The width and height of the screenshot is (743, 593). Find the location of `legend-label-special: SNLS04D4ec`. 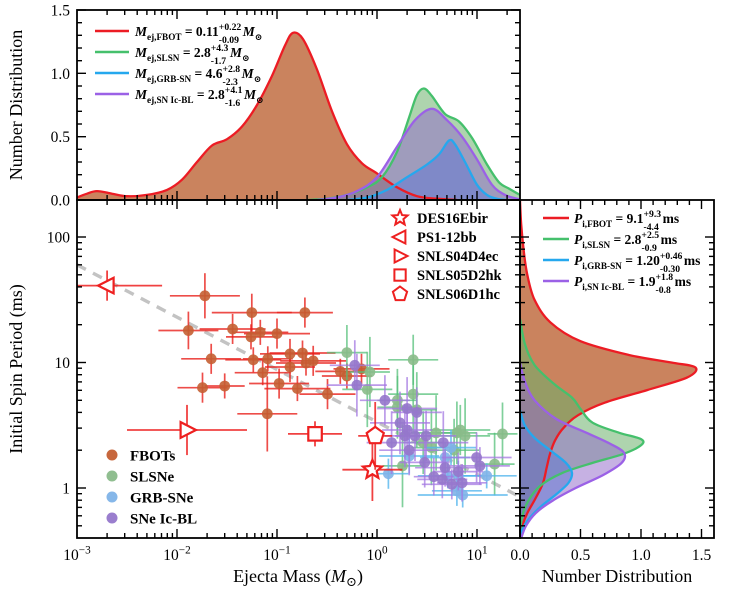

legend-label-special: SNLS04D4ec is located at coordinates (458, 257).